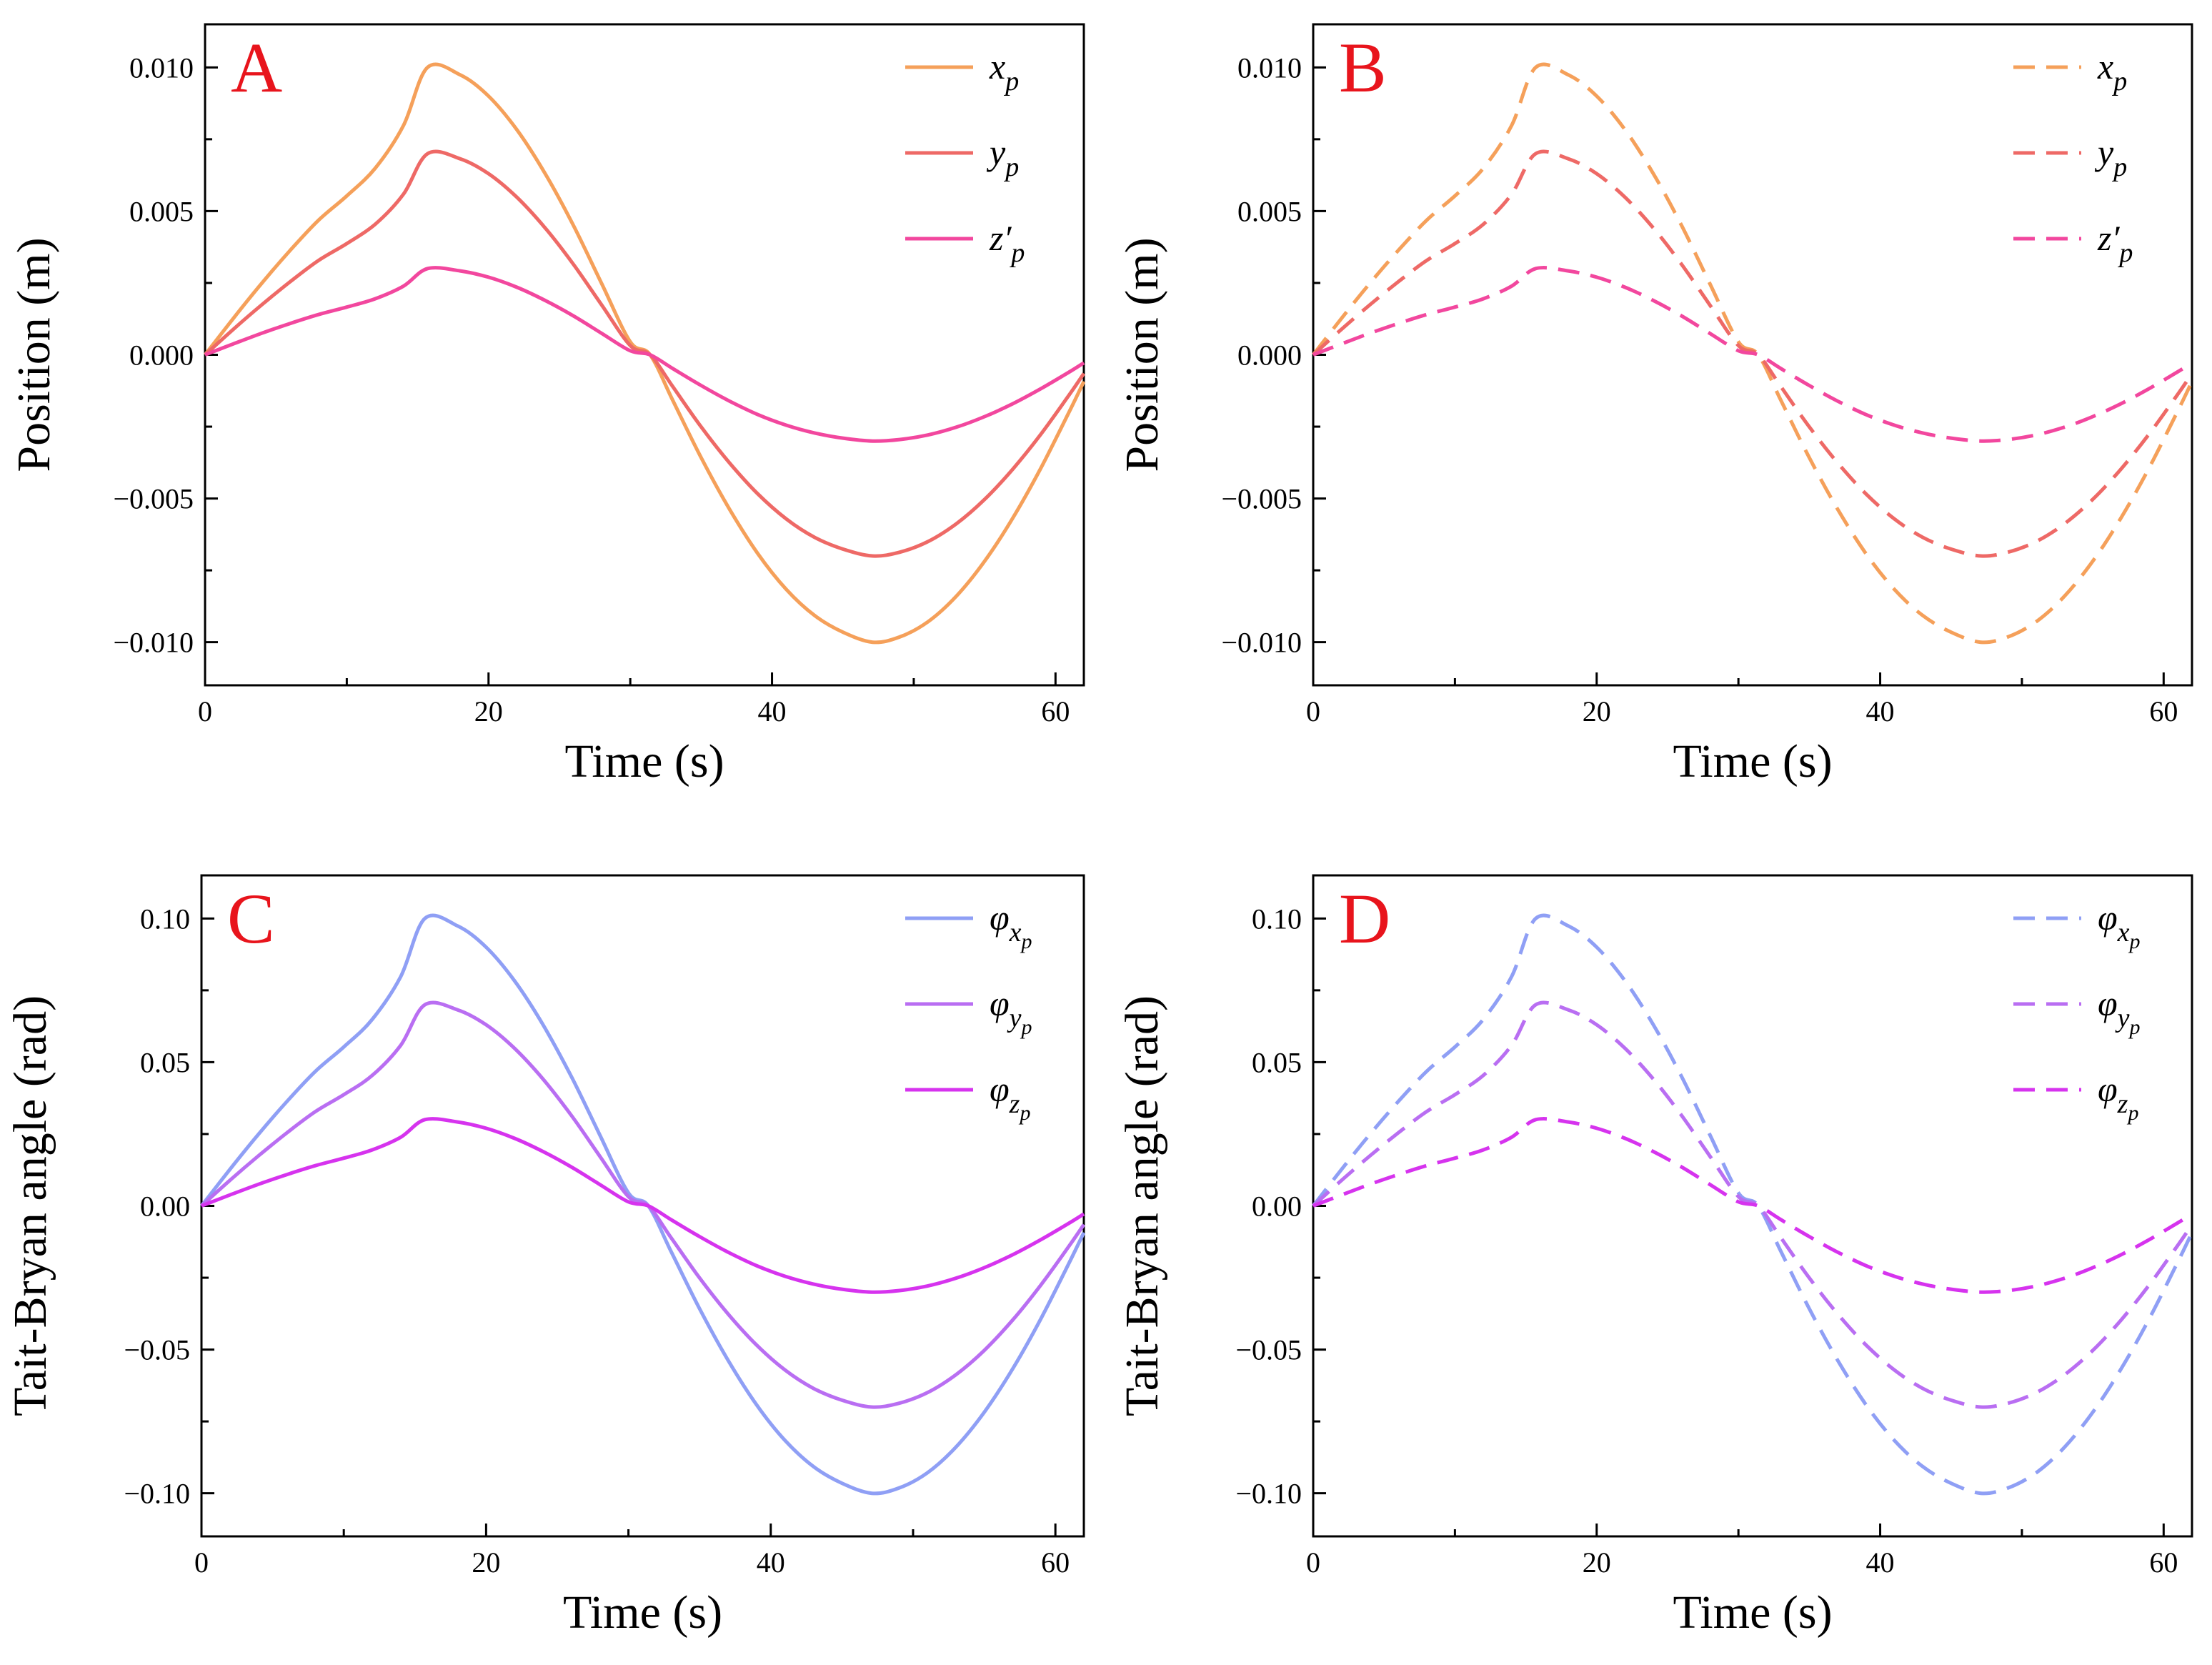  What do you see at coordinates (1363, 67) in the screenshot?
I see `panel-letter: B` at bounding box center [1363, 67].